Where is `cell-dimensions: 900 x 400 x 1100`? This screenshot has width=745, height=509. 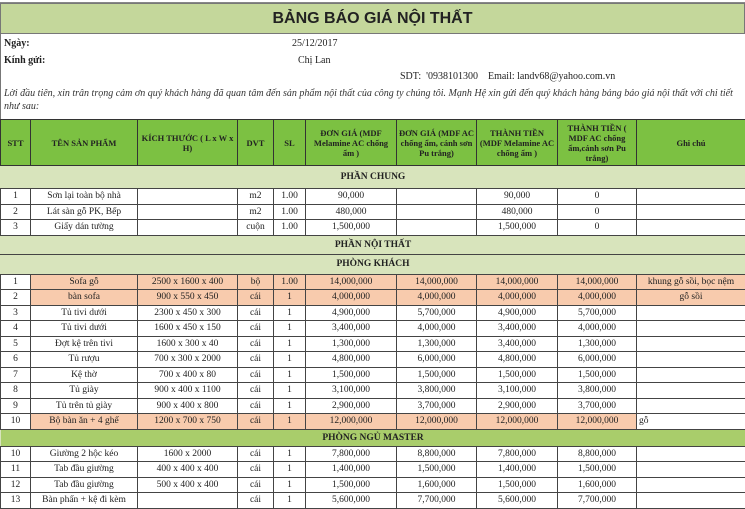 cell-dimensions: 900 x 400 x 1100 is located at coordinates (187, 390).